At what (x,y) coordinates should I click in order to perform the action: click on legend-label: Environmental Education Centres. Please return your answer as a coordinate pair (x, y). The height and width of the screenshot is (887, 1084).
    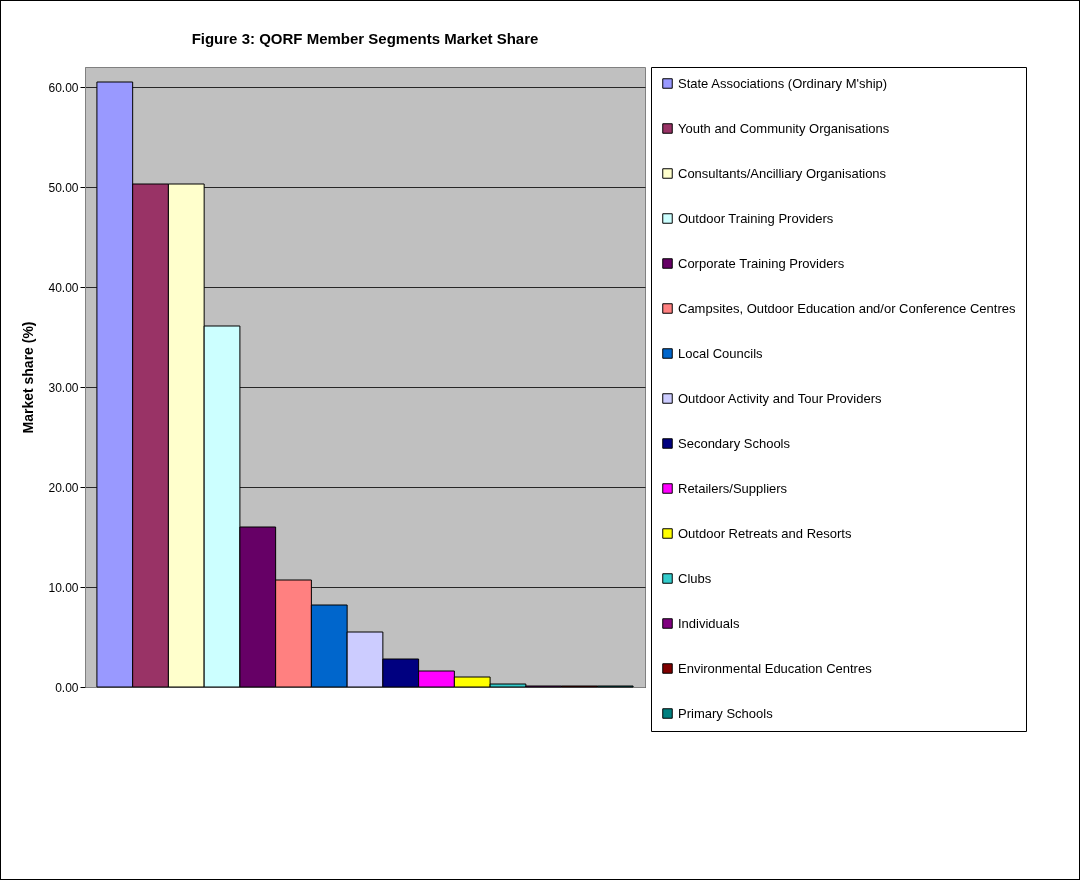
    Looking at the image, I should click on (775, 668).